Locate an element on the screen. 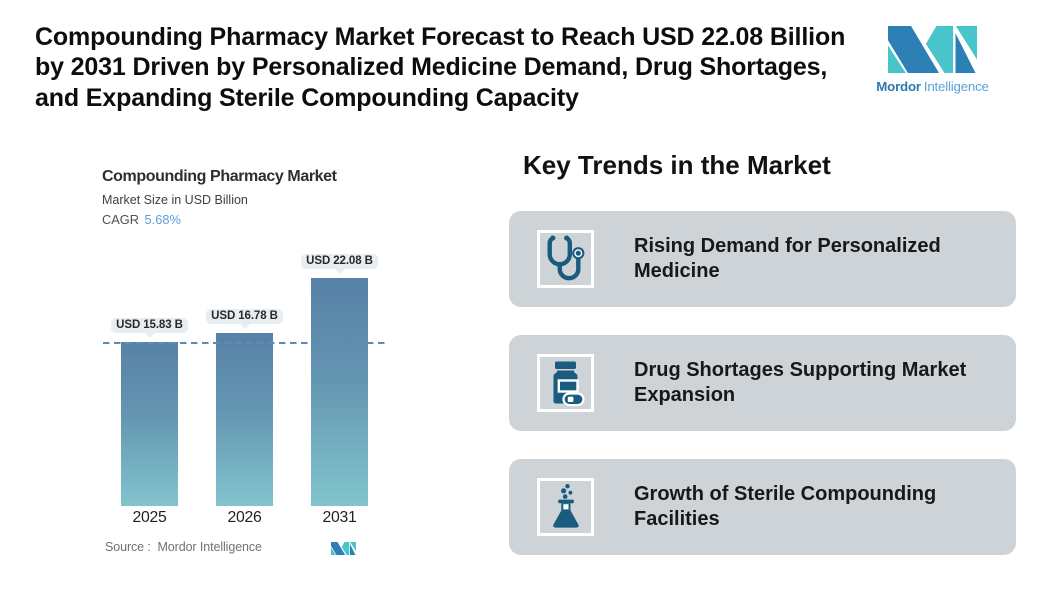 This screenshot has height=589, width=1051. x-axis-label-2031: 2031 is located at coordinates (339, 517).